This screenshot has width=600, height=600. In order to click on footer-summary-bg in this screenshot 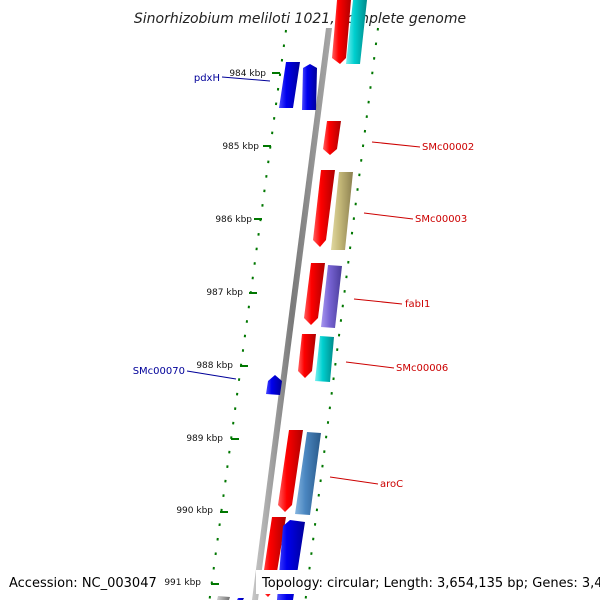, I will do `click(428, 582)`.